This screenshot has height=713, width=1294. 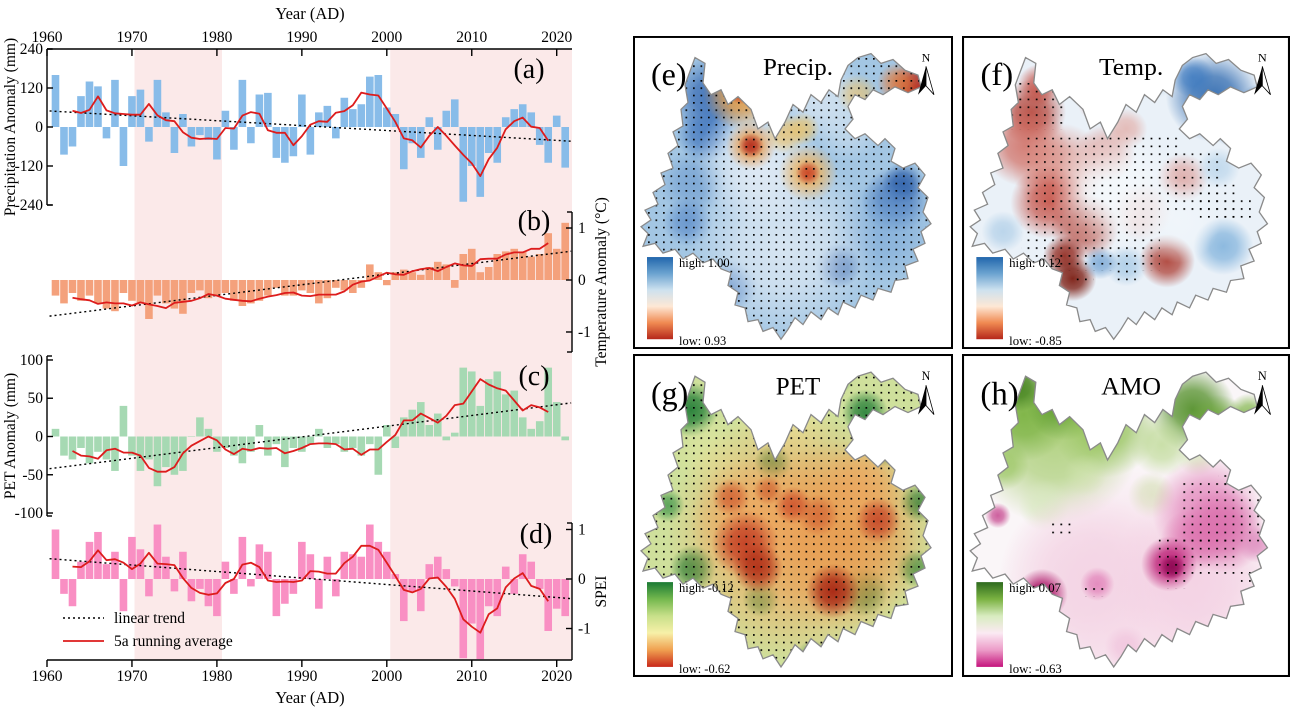 What do you see at coordinates (32, 360) in the screenshot?
I see `y-tick-label: 100` at bounding box center [32, 360].